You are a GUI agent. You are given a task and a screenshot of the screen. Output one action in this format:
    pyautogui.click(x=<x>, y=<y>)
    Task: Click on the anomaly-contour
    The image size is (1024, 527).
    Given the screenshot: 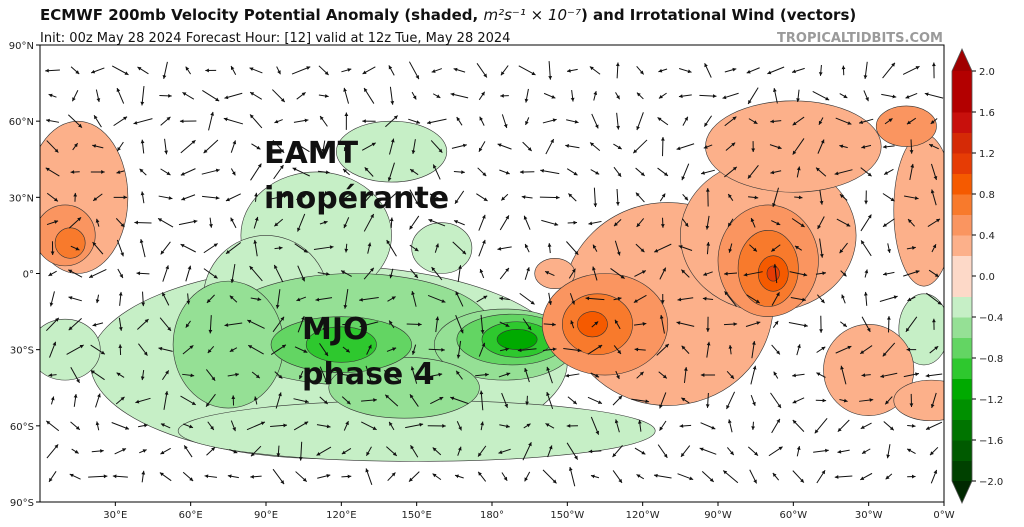 What is the action you would take?
    pyautogui.click(x=228, y=344)
    